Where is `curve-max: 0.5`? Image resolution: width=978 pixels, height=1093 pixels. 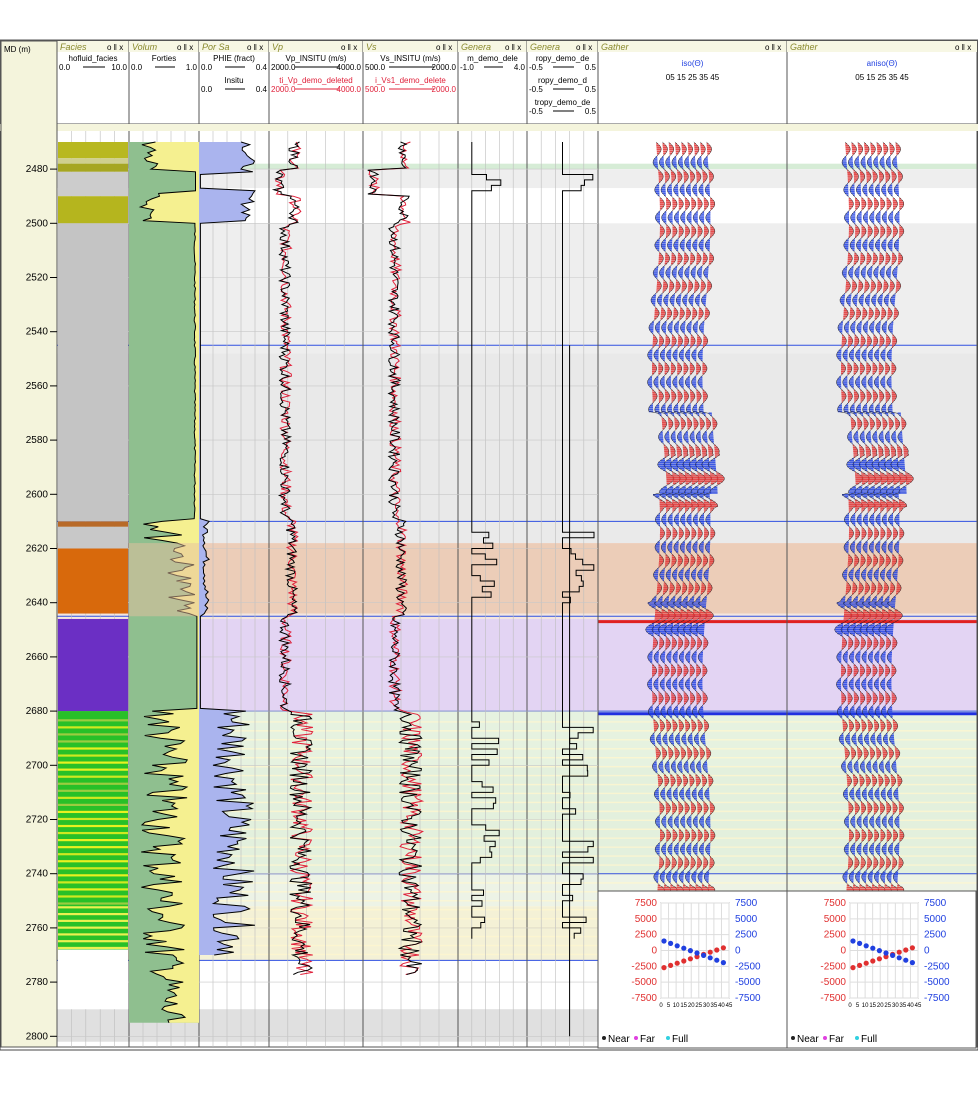
curve-max: 0.5 is located at coordinates (591, 89).